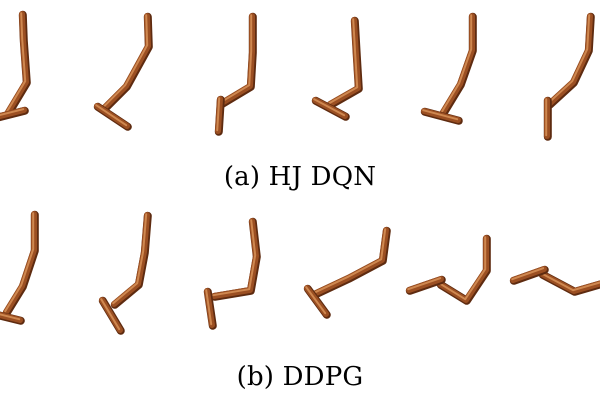 The height and width of the screenshot is (402, 600). What do you see at coordinates (300, 377) in the screenshot?
I see `caption-ddpg: (b) DDPG` at bounding box center [300, 377].